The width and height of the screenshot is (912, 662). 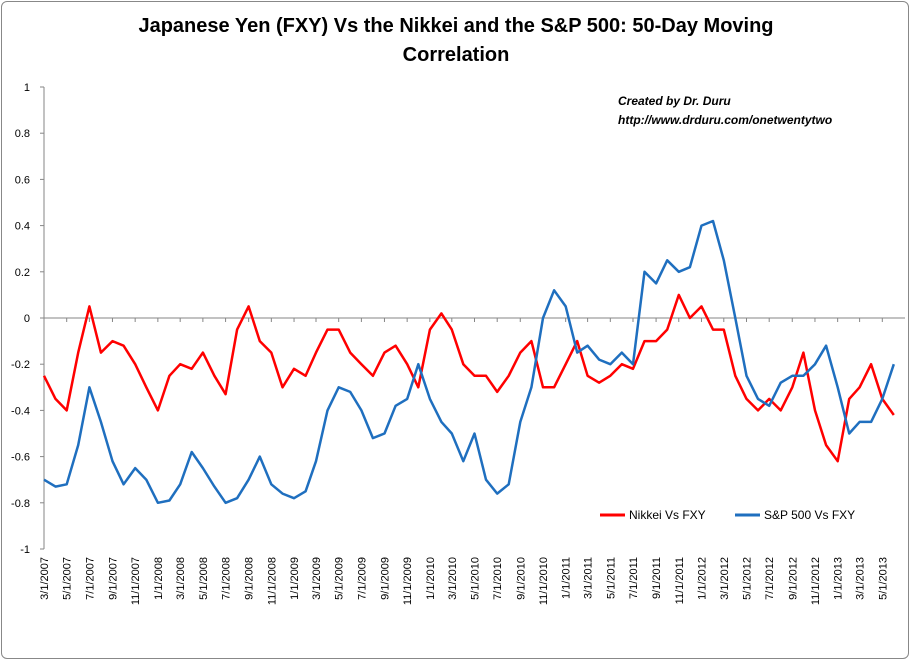 What do you see at coordinates (340, 578) in the screenshot?
I see `x-tick-label: 5/1/2009` at bounding box center [340, 578].